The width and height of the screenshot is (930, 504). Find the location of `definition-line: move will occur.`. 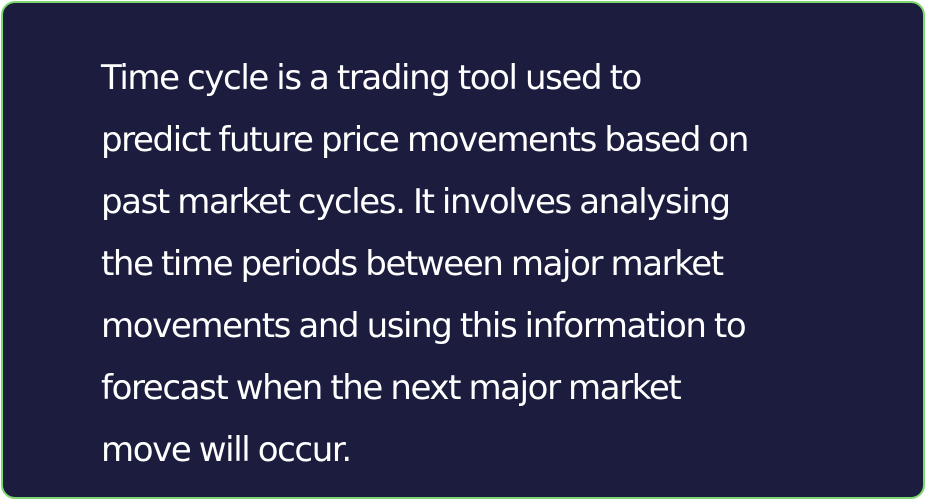

definition-line: move will occur. is located at coordinates (226, 450).